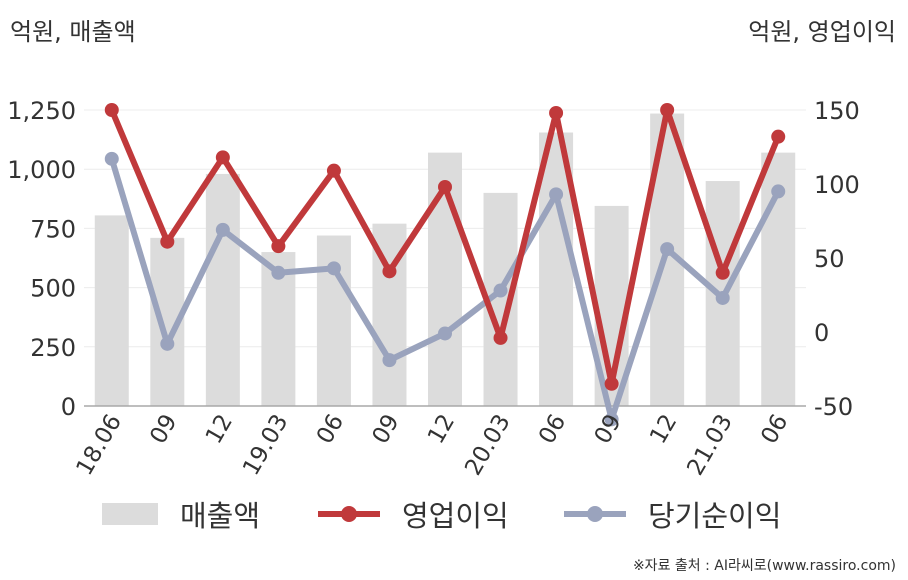 This screenshot has height=580, width=908. Describe the element at coordinates (41, 170) in the screenshot. I see `left-axis-tick-label: 1,000` at that location.